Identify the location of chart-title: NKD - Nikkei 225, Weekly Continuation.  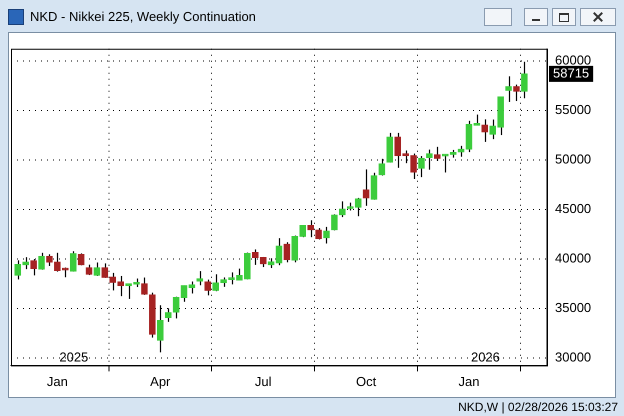
(143, 16).